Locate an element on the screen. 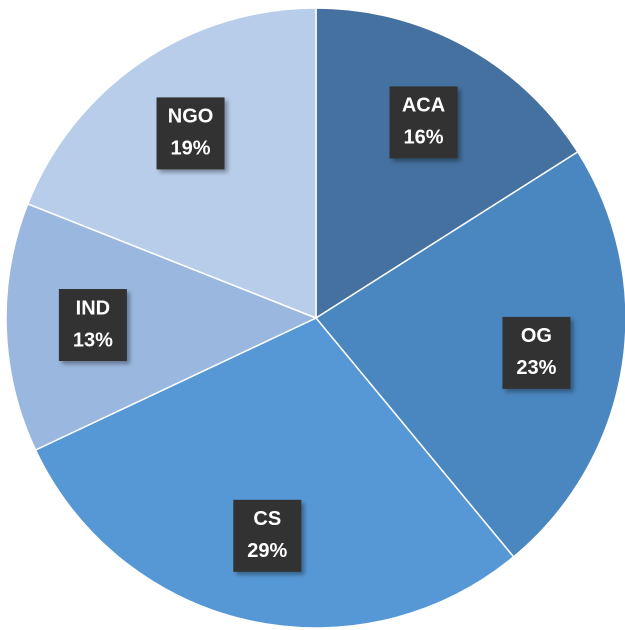  value-label: 16% is located at coordinates (424, 138).